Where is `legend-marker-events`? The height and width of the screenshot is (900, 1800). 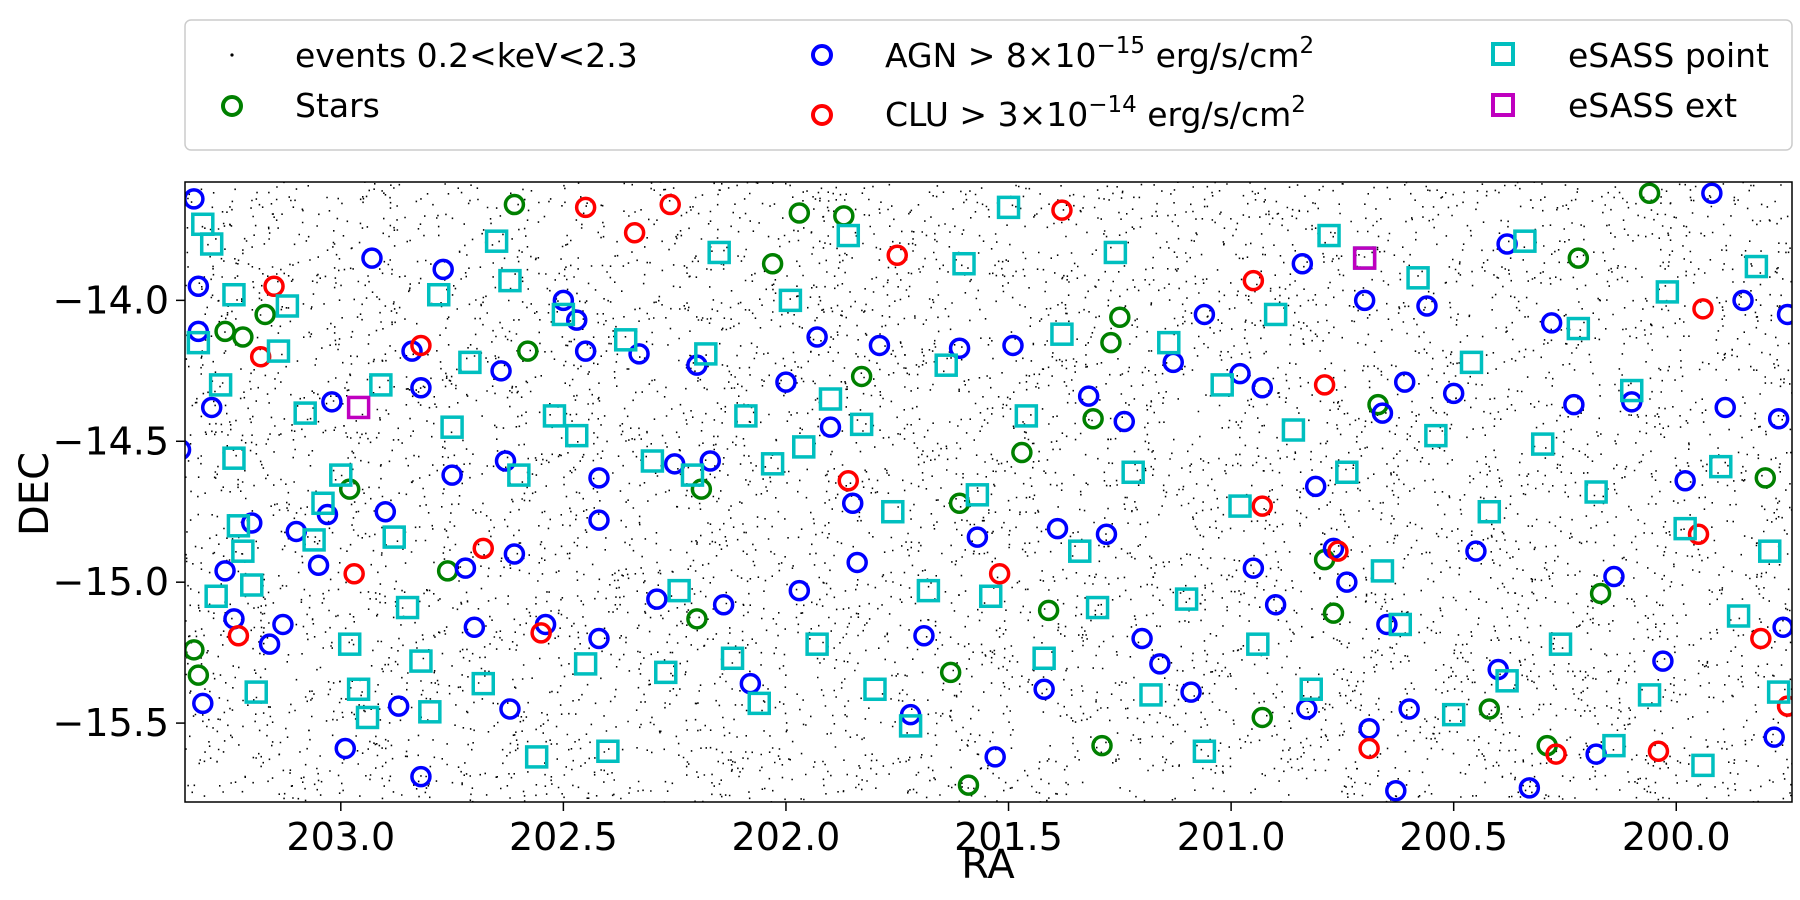 legend-marker-events is located at coordinates (232, 55).